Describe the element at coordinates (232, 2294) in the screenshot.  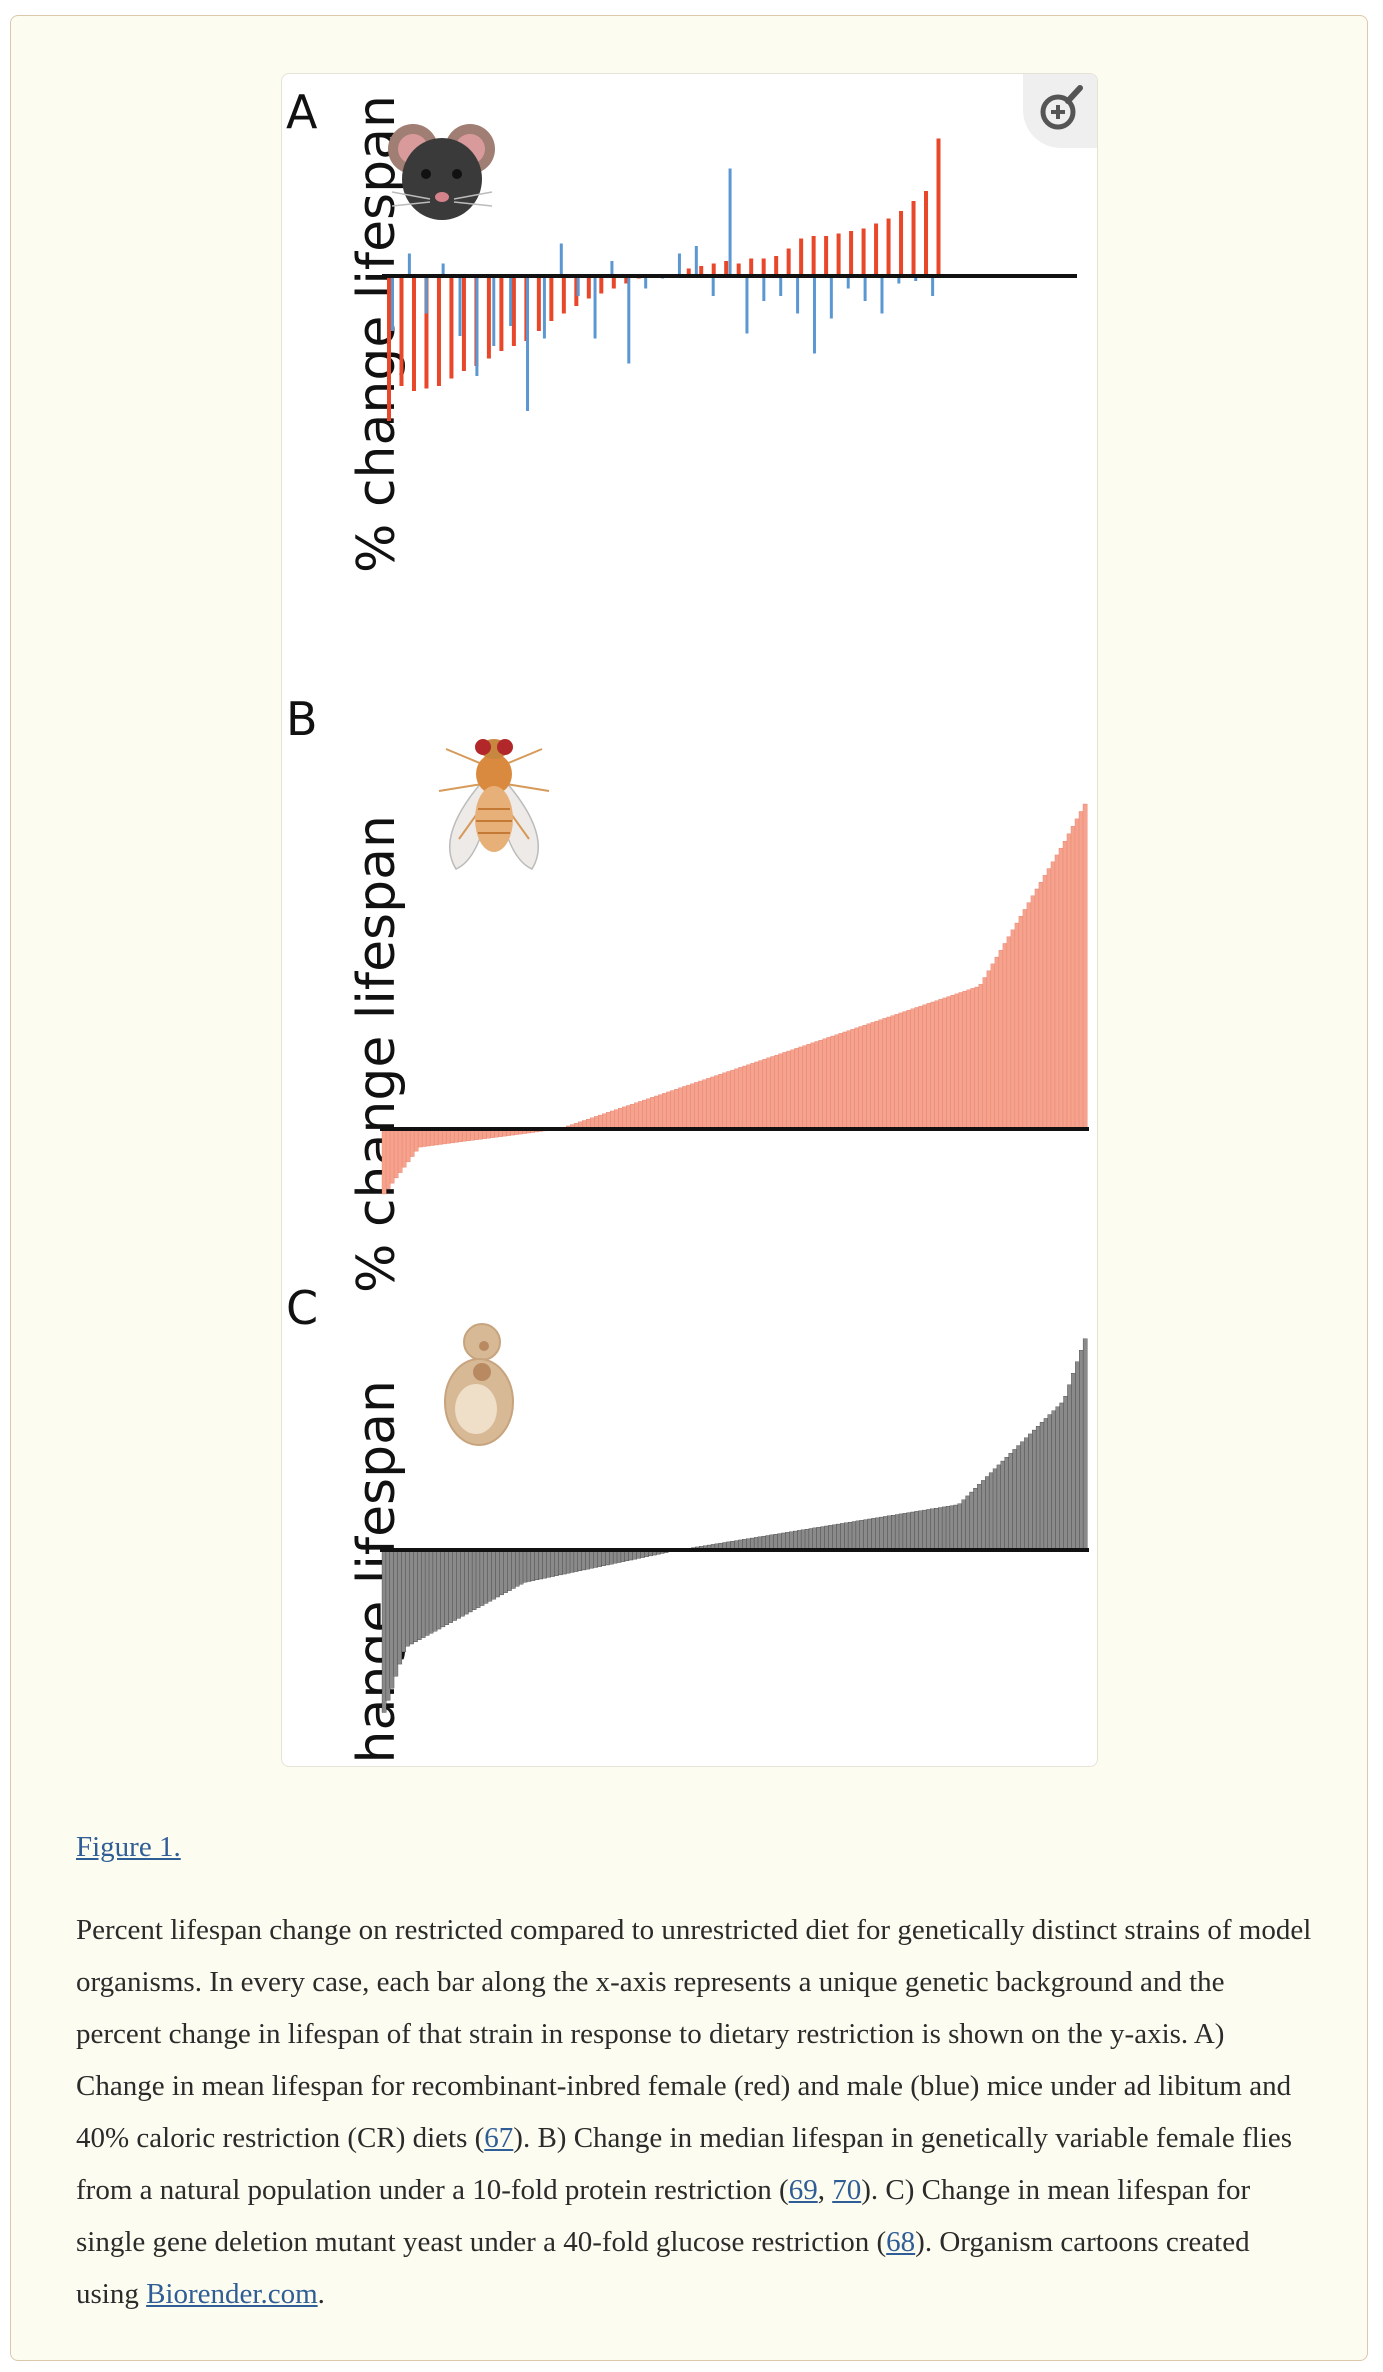
I see `biorender-link: Biorender.com` at that location.